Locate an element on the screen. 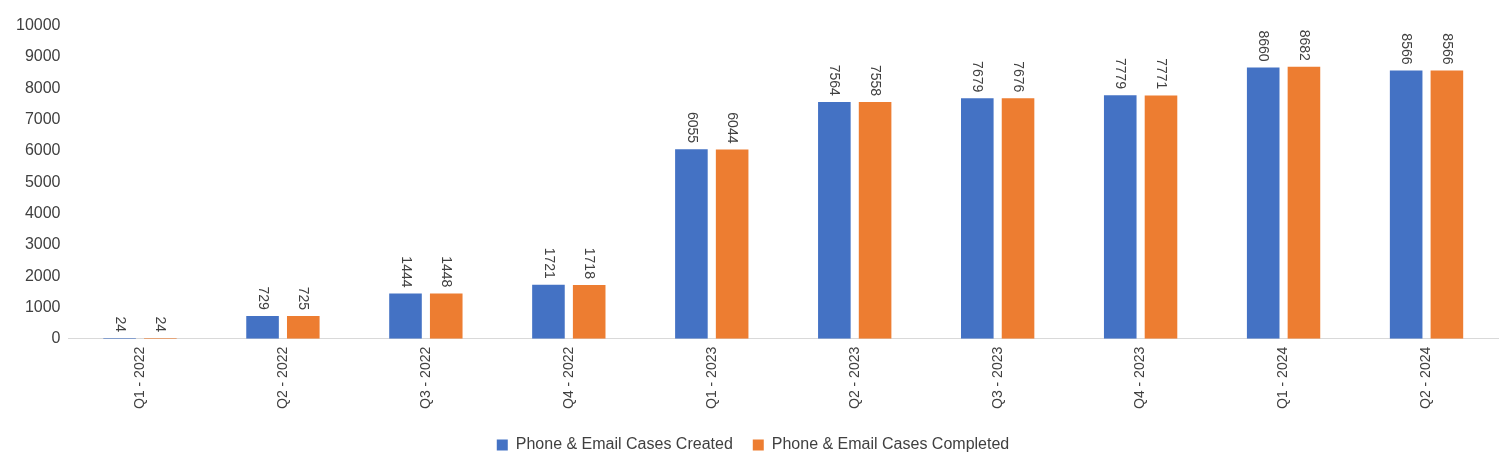  data-label: 8660 is located at coordinates (1264, 46).